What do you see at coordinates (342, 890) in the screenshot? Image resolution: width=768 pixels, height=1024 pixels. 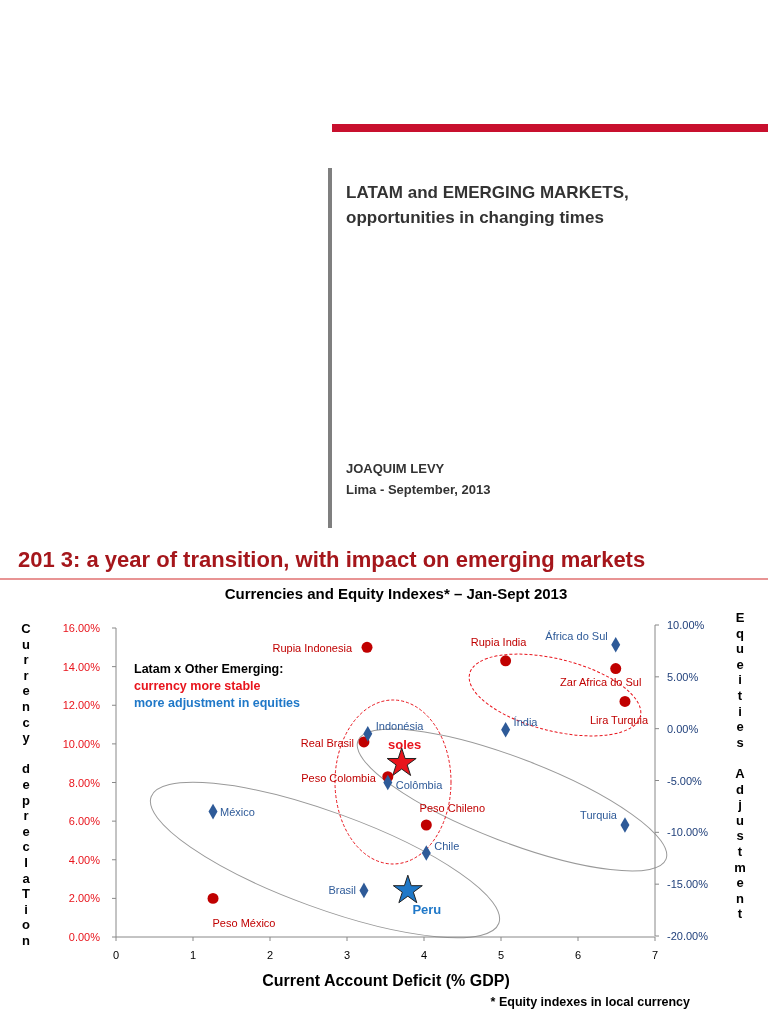 I see `series-label: Brasil` at bounding box center [342, 890].